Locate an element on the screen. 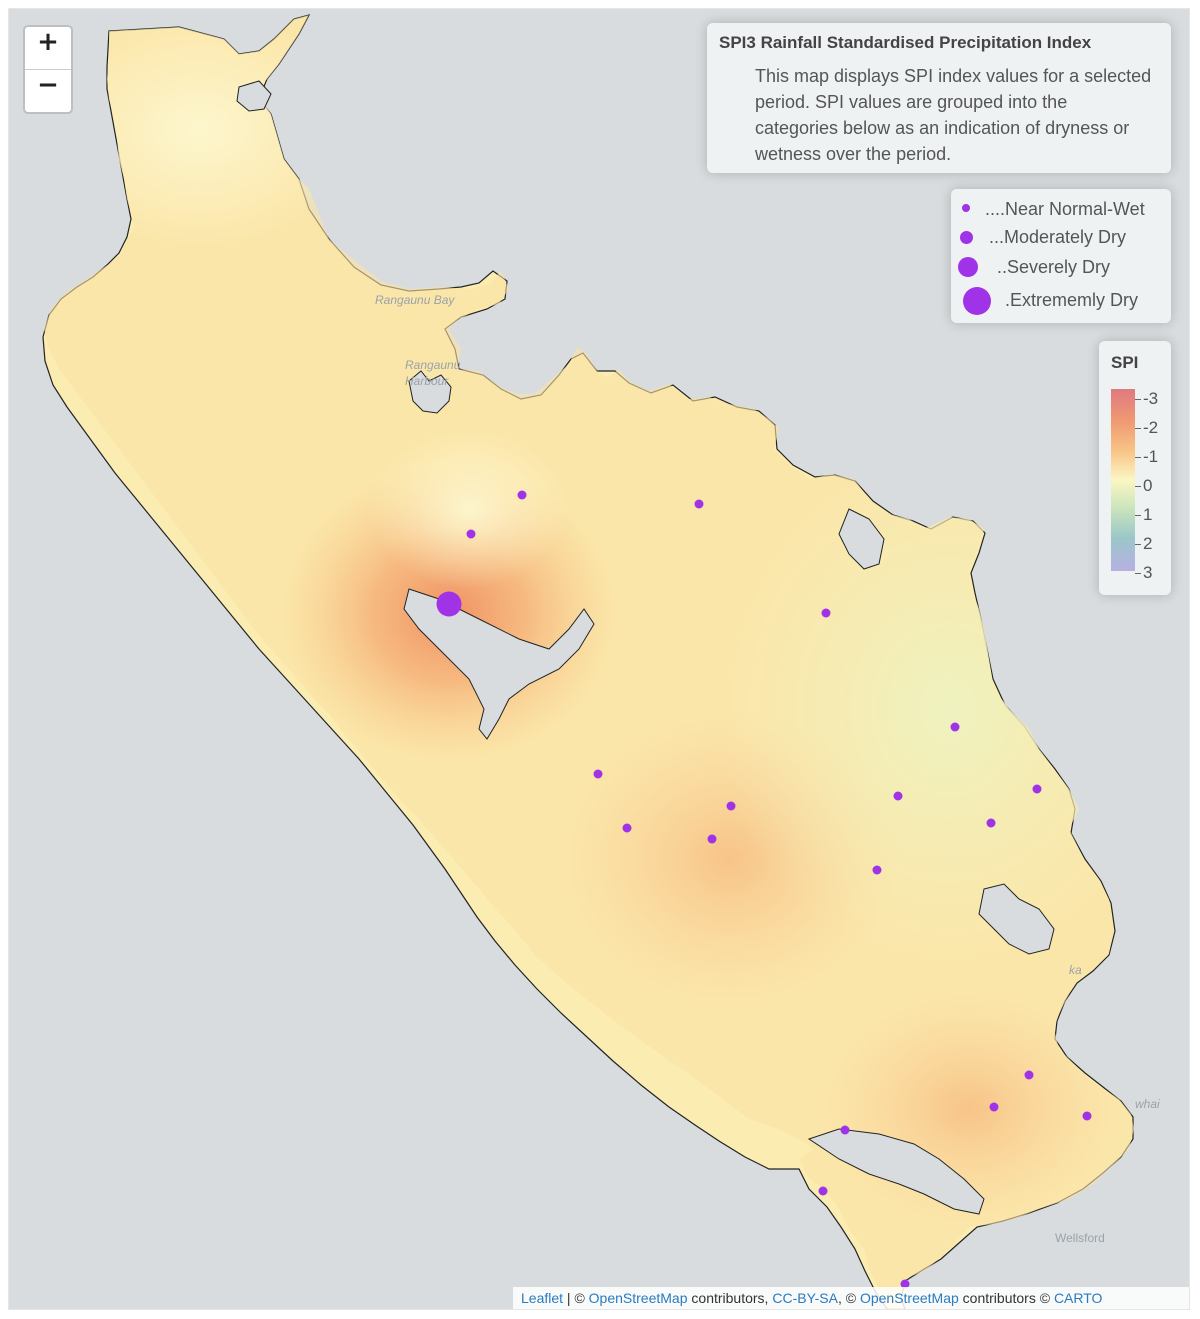 This screenshot has width=1200, height=1319. legend-label-severely-dry: ..Severely Dry is located at coordinates (1054, 267).